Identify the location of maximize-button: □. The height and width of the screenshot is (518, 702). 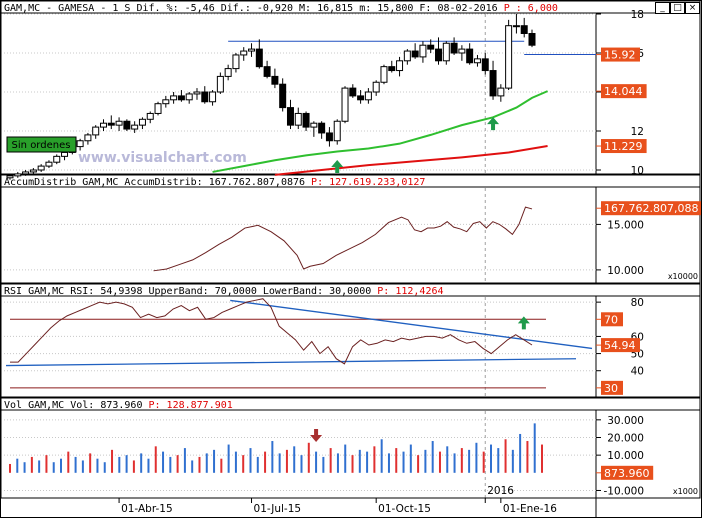
(677, 8).